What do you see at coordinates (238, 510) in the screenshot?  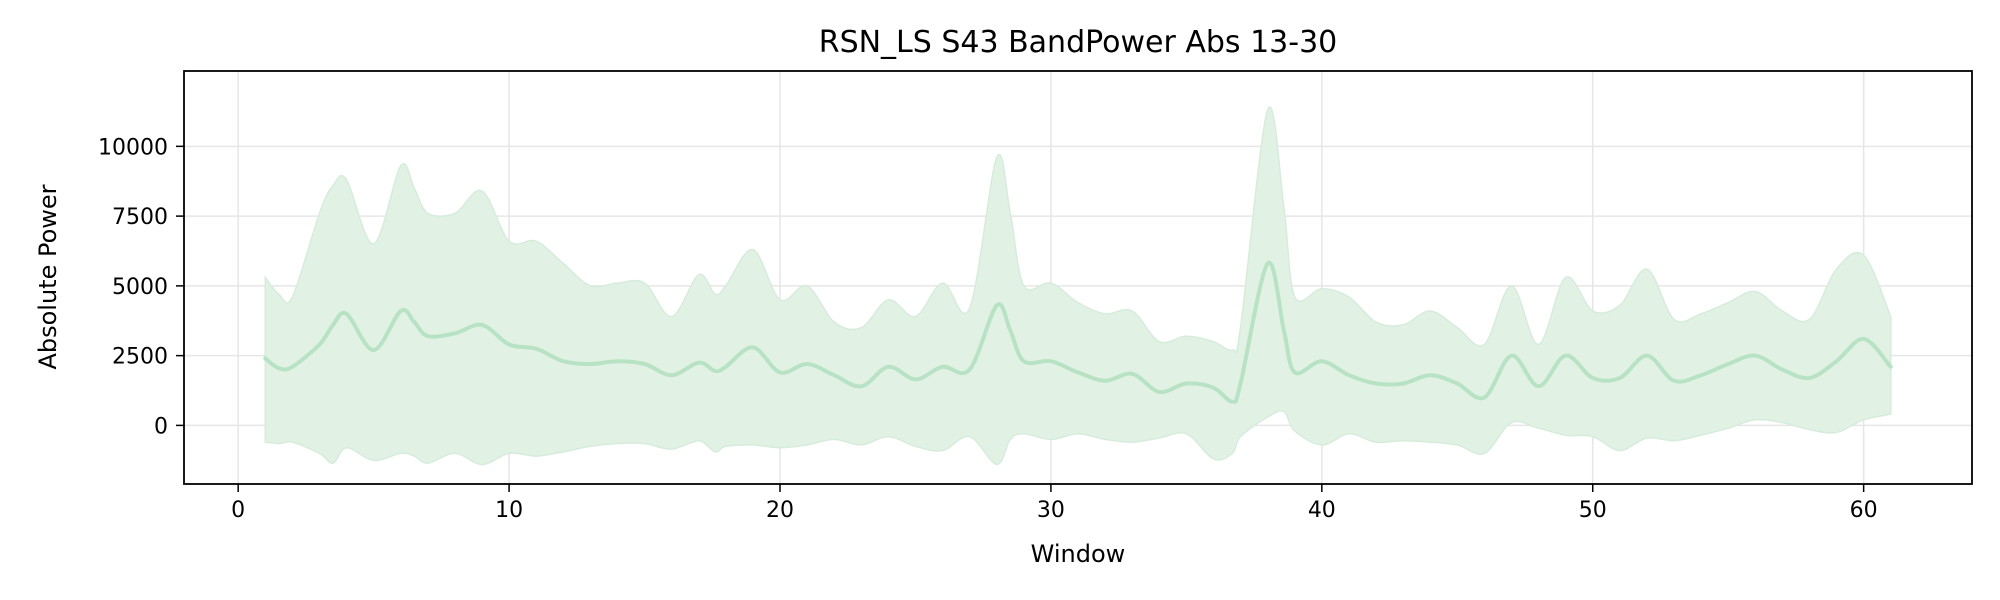 I see `x-tick-label: 0` at bounding box center [238, 510].